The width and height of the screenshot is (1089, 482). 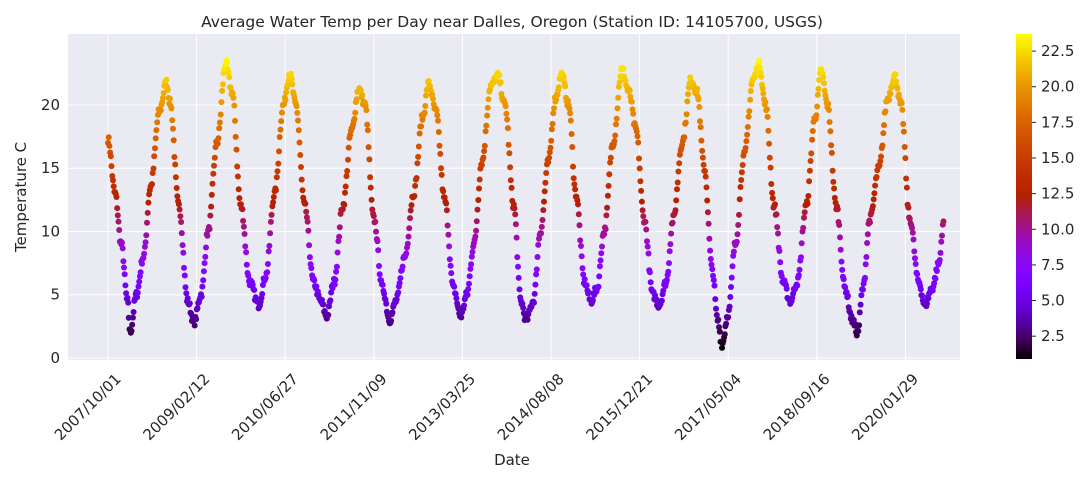 I want to click on x-tick-label: 2020/01/29, so click(x=885, y=407).